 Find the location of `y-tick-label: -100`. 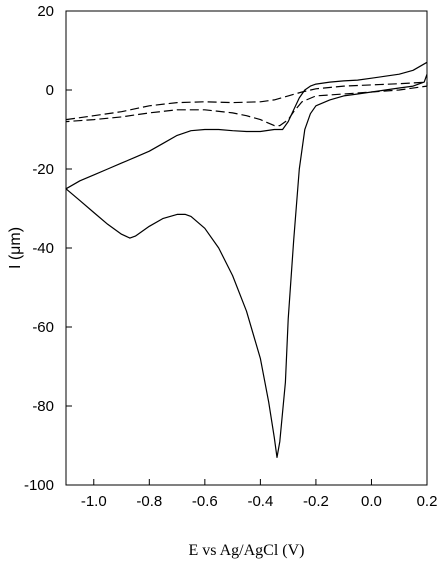

y-tick-label: -100 is located at coordinates (39, 485).